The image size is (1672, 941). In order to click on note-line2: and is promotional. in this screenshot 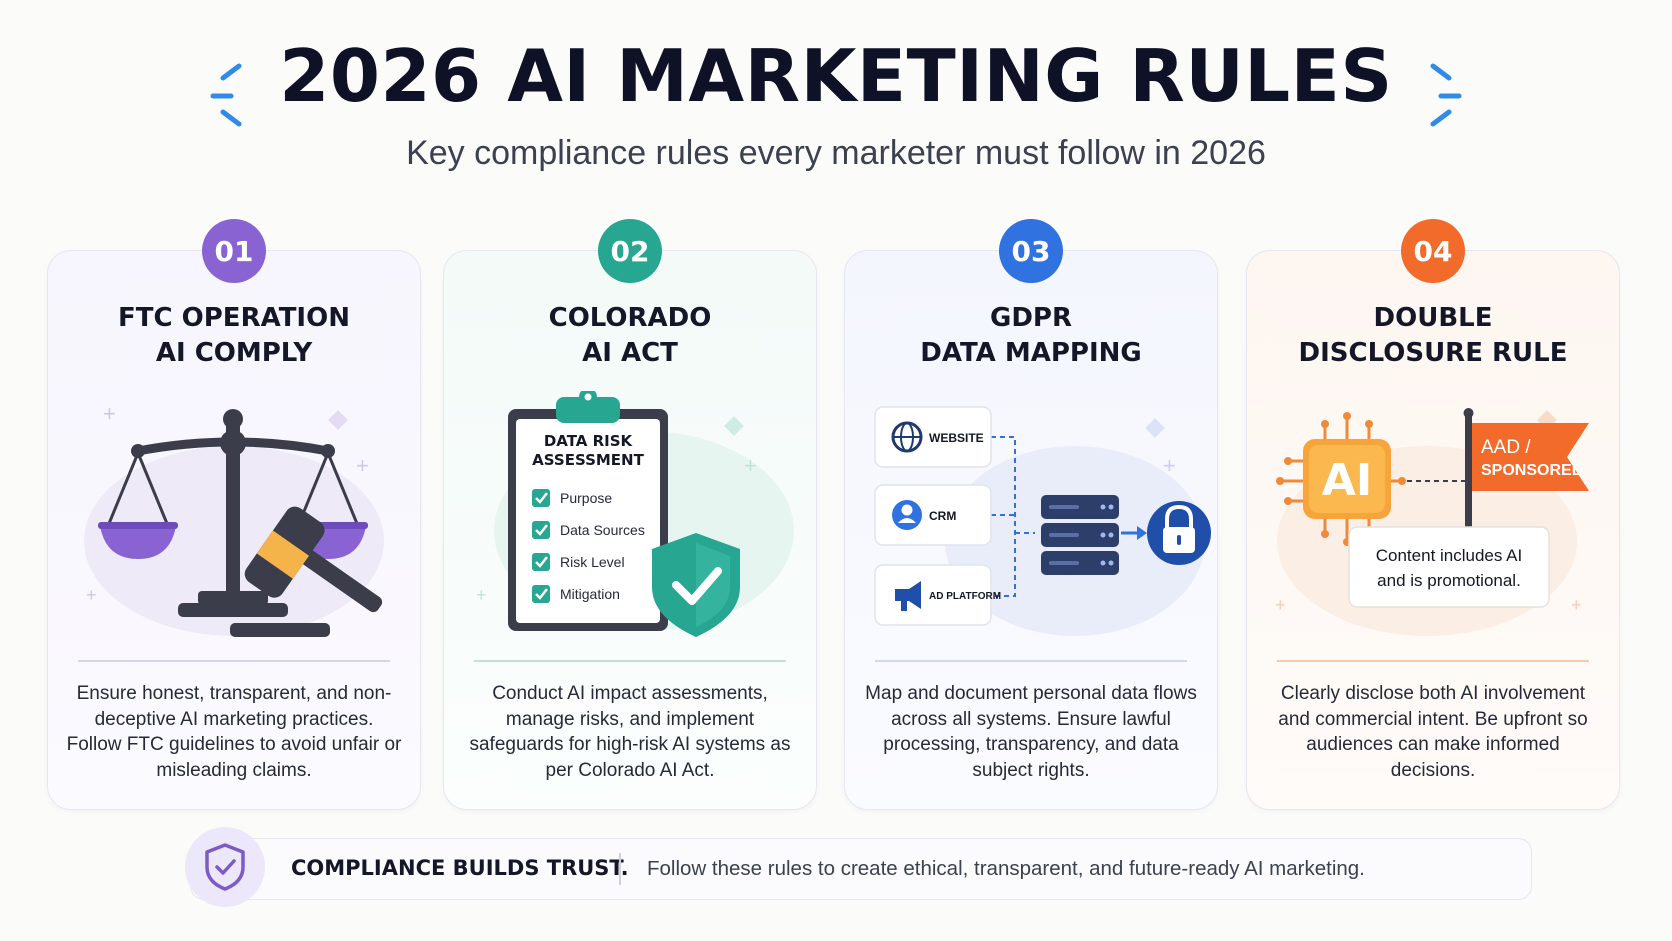, I will do `click(1449, 580)`.